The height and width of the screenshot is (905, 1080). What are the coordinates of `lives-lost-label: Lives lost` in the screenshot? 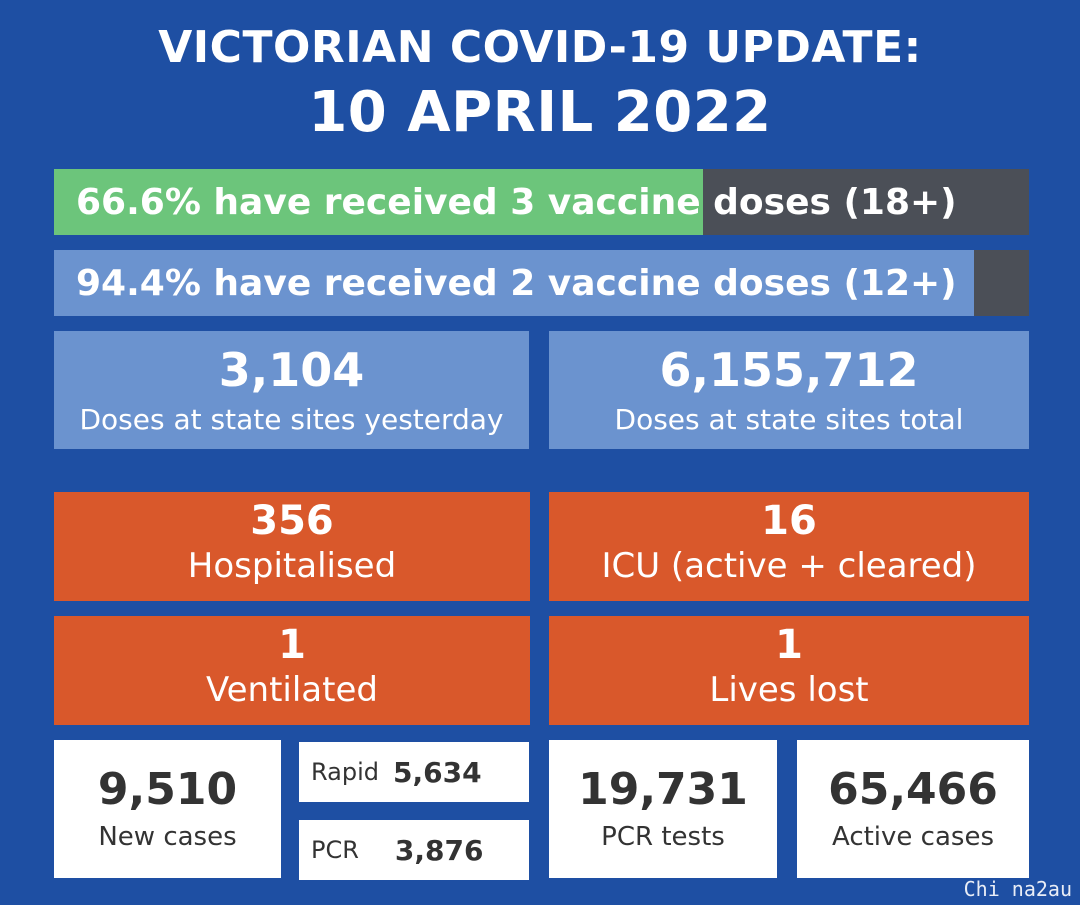 It's located at (789, 690).